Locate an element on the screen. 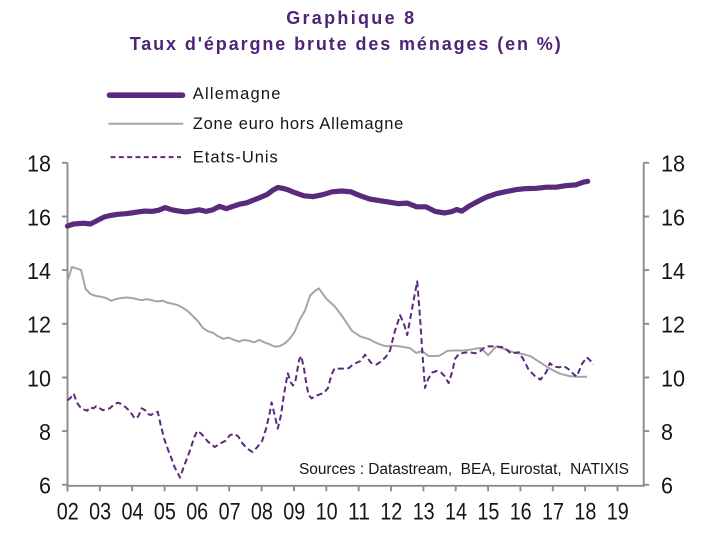 Image resolution: width=708 pixels, height=545 pixels. svg-text: 04 is located at coordinates (133, 512).